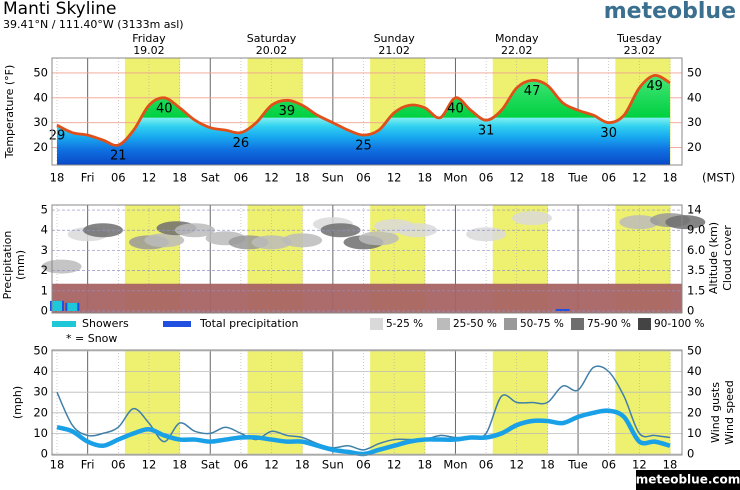 The height and width of the screenshot is (490, 740). What do you see at coordinates (694, 210) in the screenshot?
I see `y2-tick-label: 14` at bounding box center [694, 210].